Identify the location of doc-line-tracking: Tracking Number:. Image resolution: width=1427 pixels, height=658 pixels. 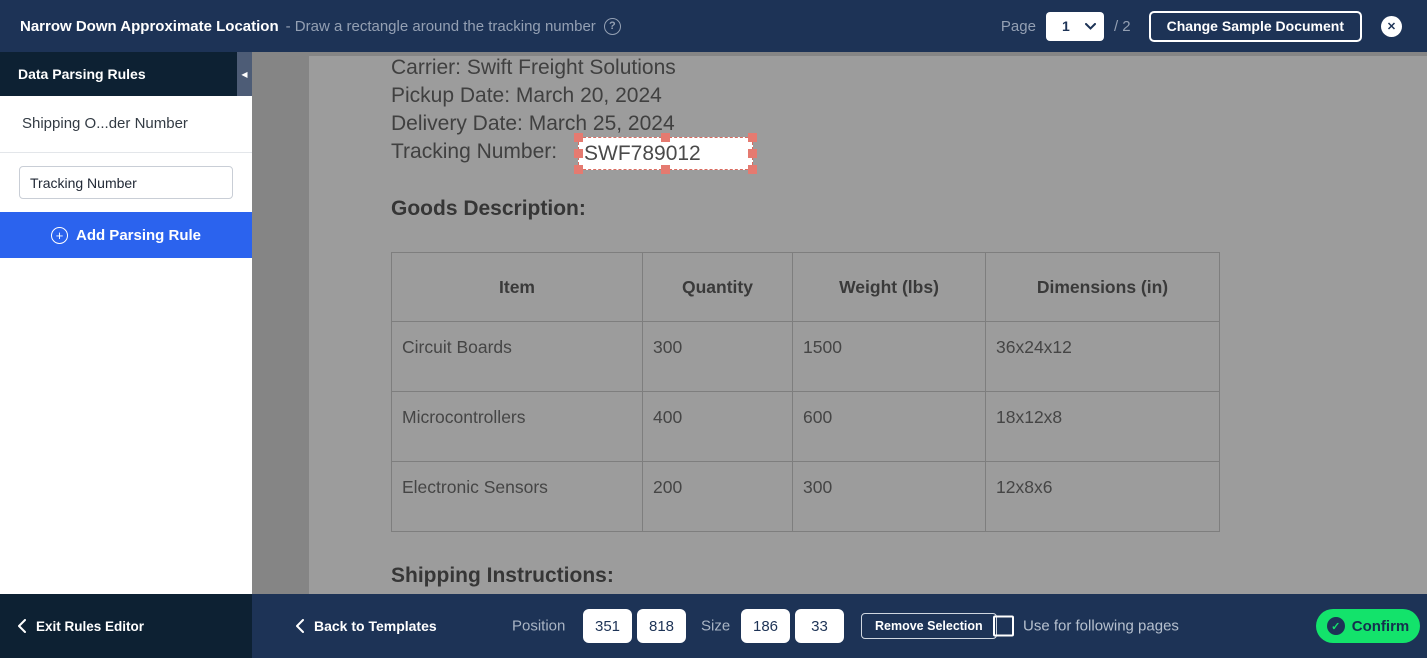
(474, 151).